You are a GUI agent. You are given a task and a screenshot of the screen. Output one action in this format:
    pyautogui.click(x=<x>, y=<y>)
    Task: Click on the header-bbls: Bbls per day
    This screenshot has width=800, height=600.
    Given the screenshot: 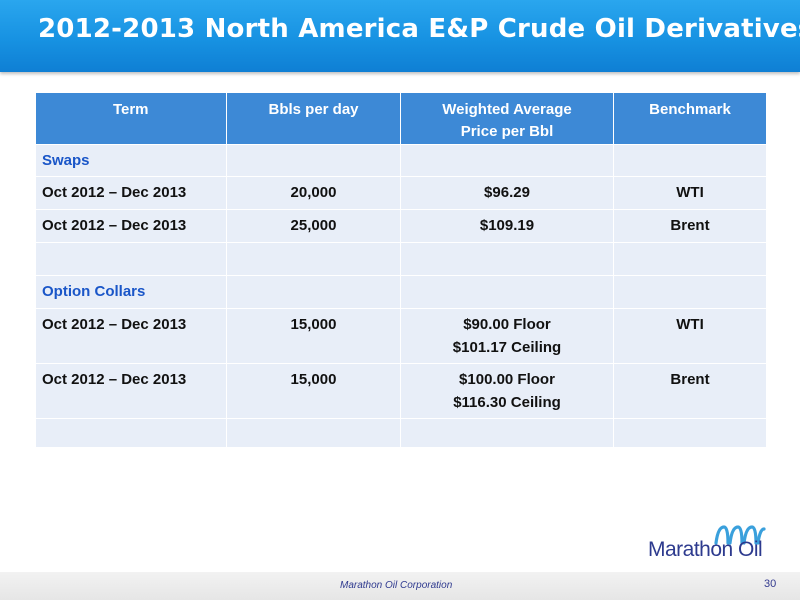 What is the action you would take?
    pyautogui.click(x=313, y=118)
    